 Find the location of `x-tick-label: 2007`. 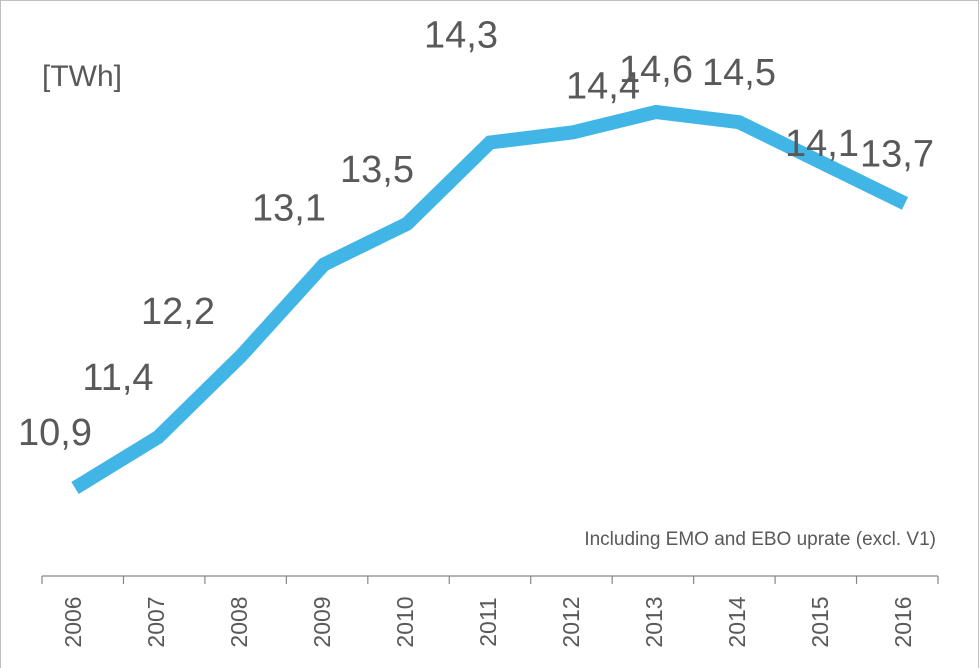

x-tick-label: 2007 is located at coordinates (156, 621).